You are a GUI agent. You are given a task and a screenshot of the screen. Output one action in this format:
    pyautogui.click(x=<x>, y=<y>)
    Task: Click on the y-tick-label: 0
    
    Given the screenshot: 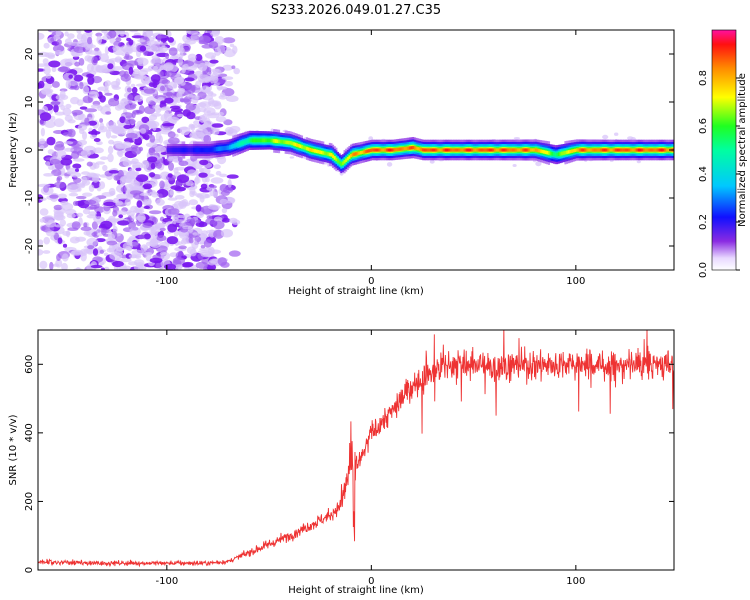 What is the action you would take?
    pyautogui.click(x=29, y=150)
    